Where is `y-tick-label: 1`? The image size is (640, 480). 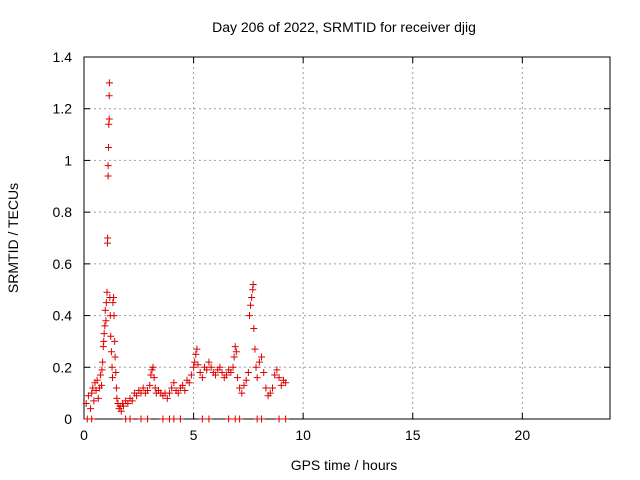
y-tick-label: 1 is located at coordinates (68, 160).